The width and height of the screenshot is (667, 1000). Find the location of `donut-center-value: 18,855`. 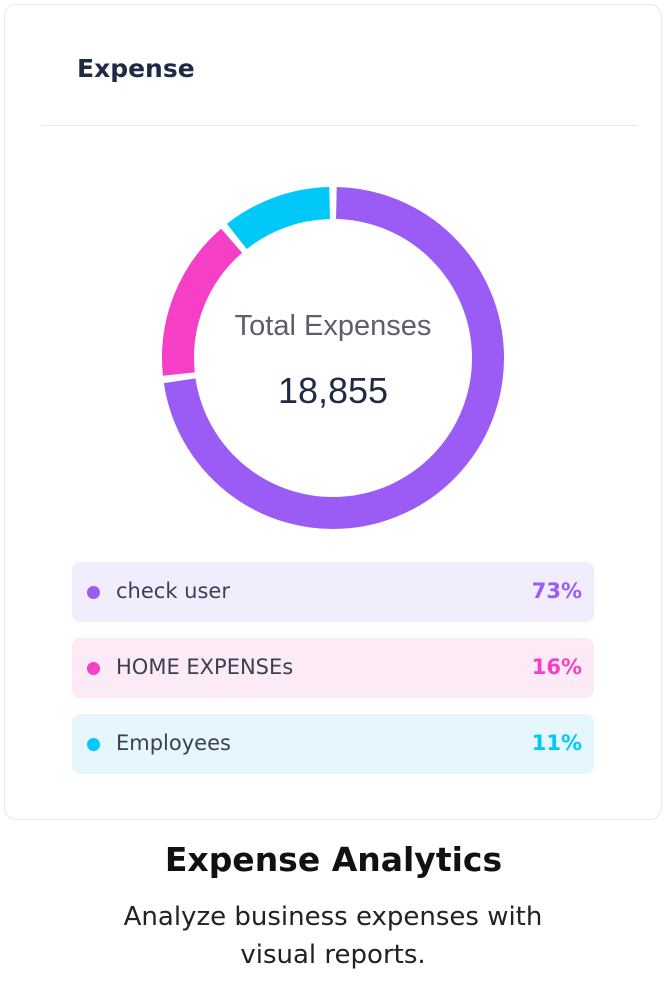

donut-center-value: 18,855 is located at coordinates (333, 390).